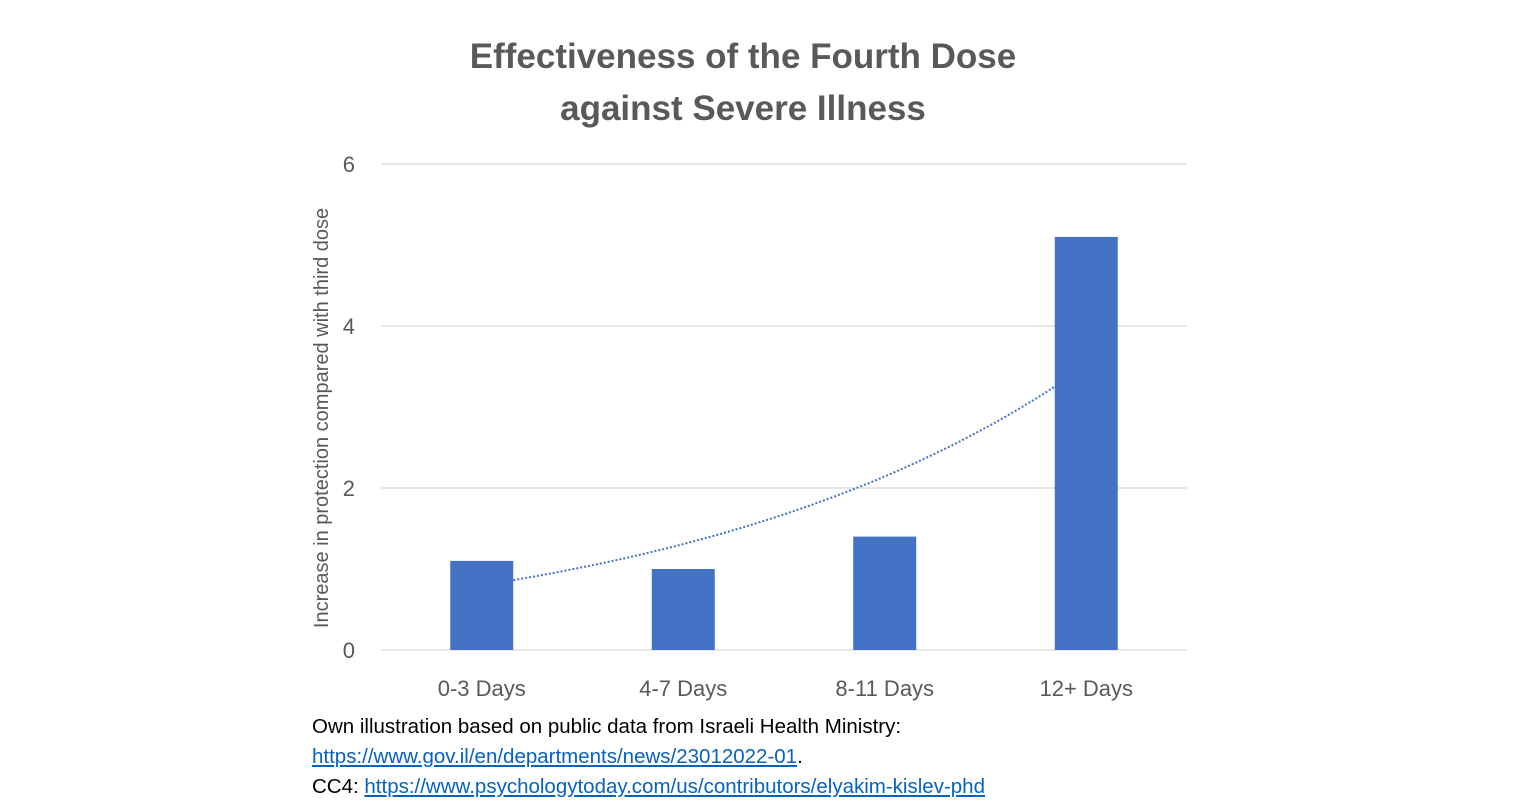 The width and height of the screenshot is (1528, 802). What do you see at coordinates (743, 56) in the screenshot?
I see `chart-title-line-1: Effectiveness of the Fourth Dose` at bounding box center [743, 56].